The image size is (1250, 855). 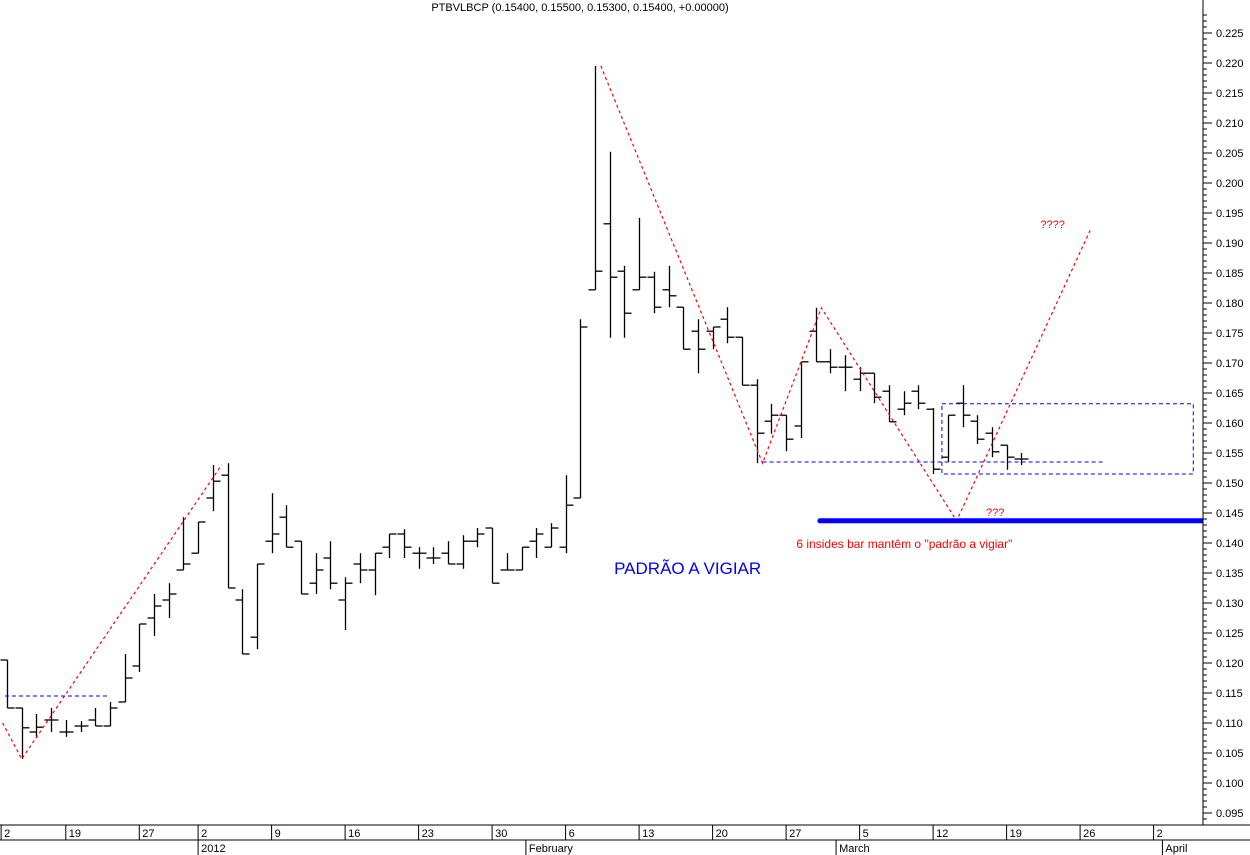 I want to click on y-tick-label: 0.170, so click(x=1230, y=364).